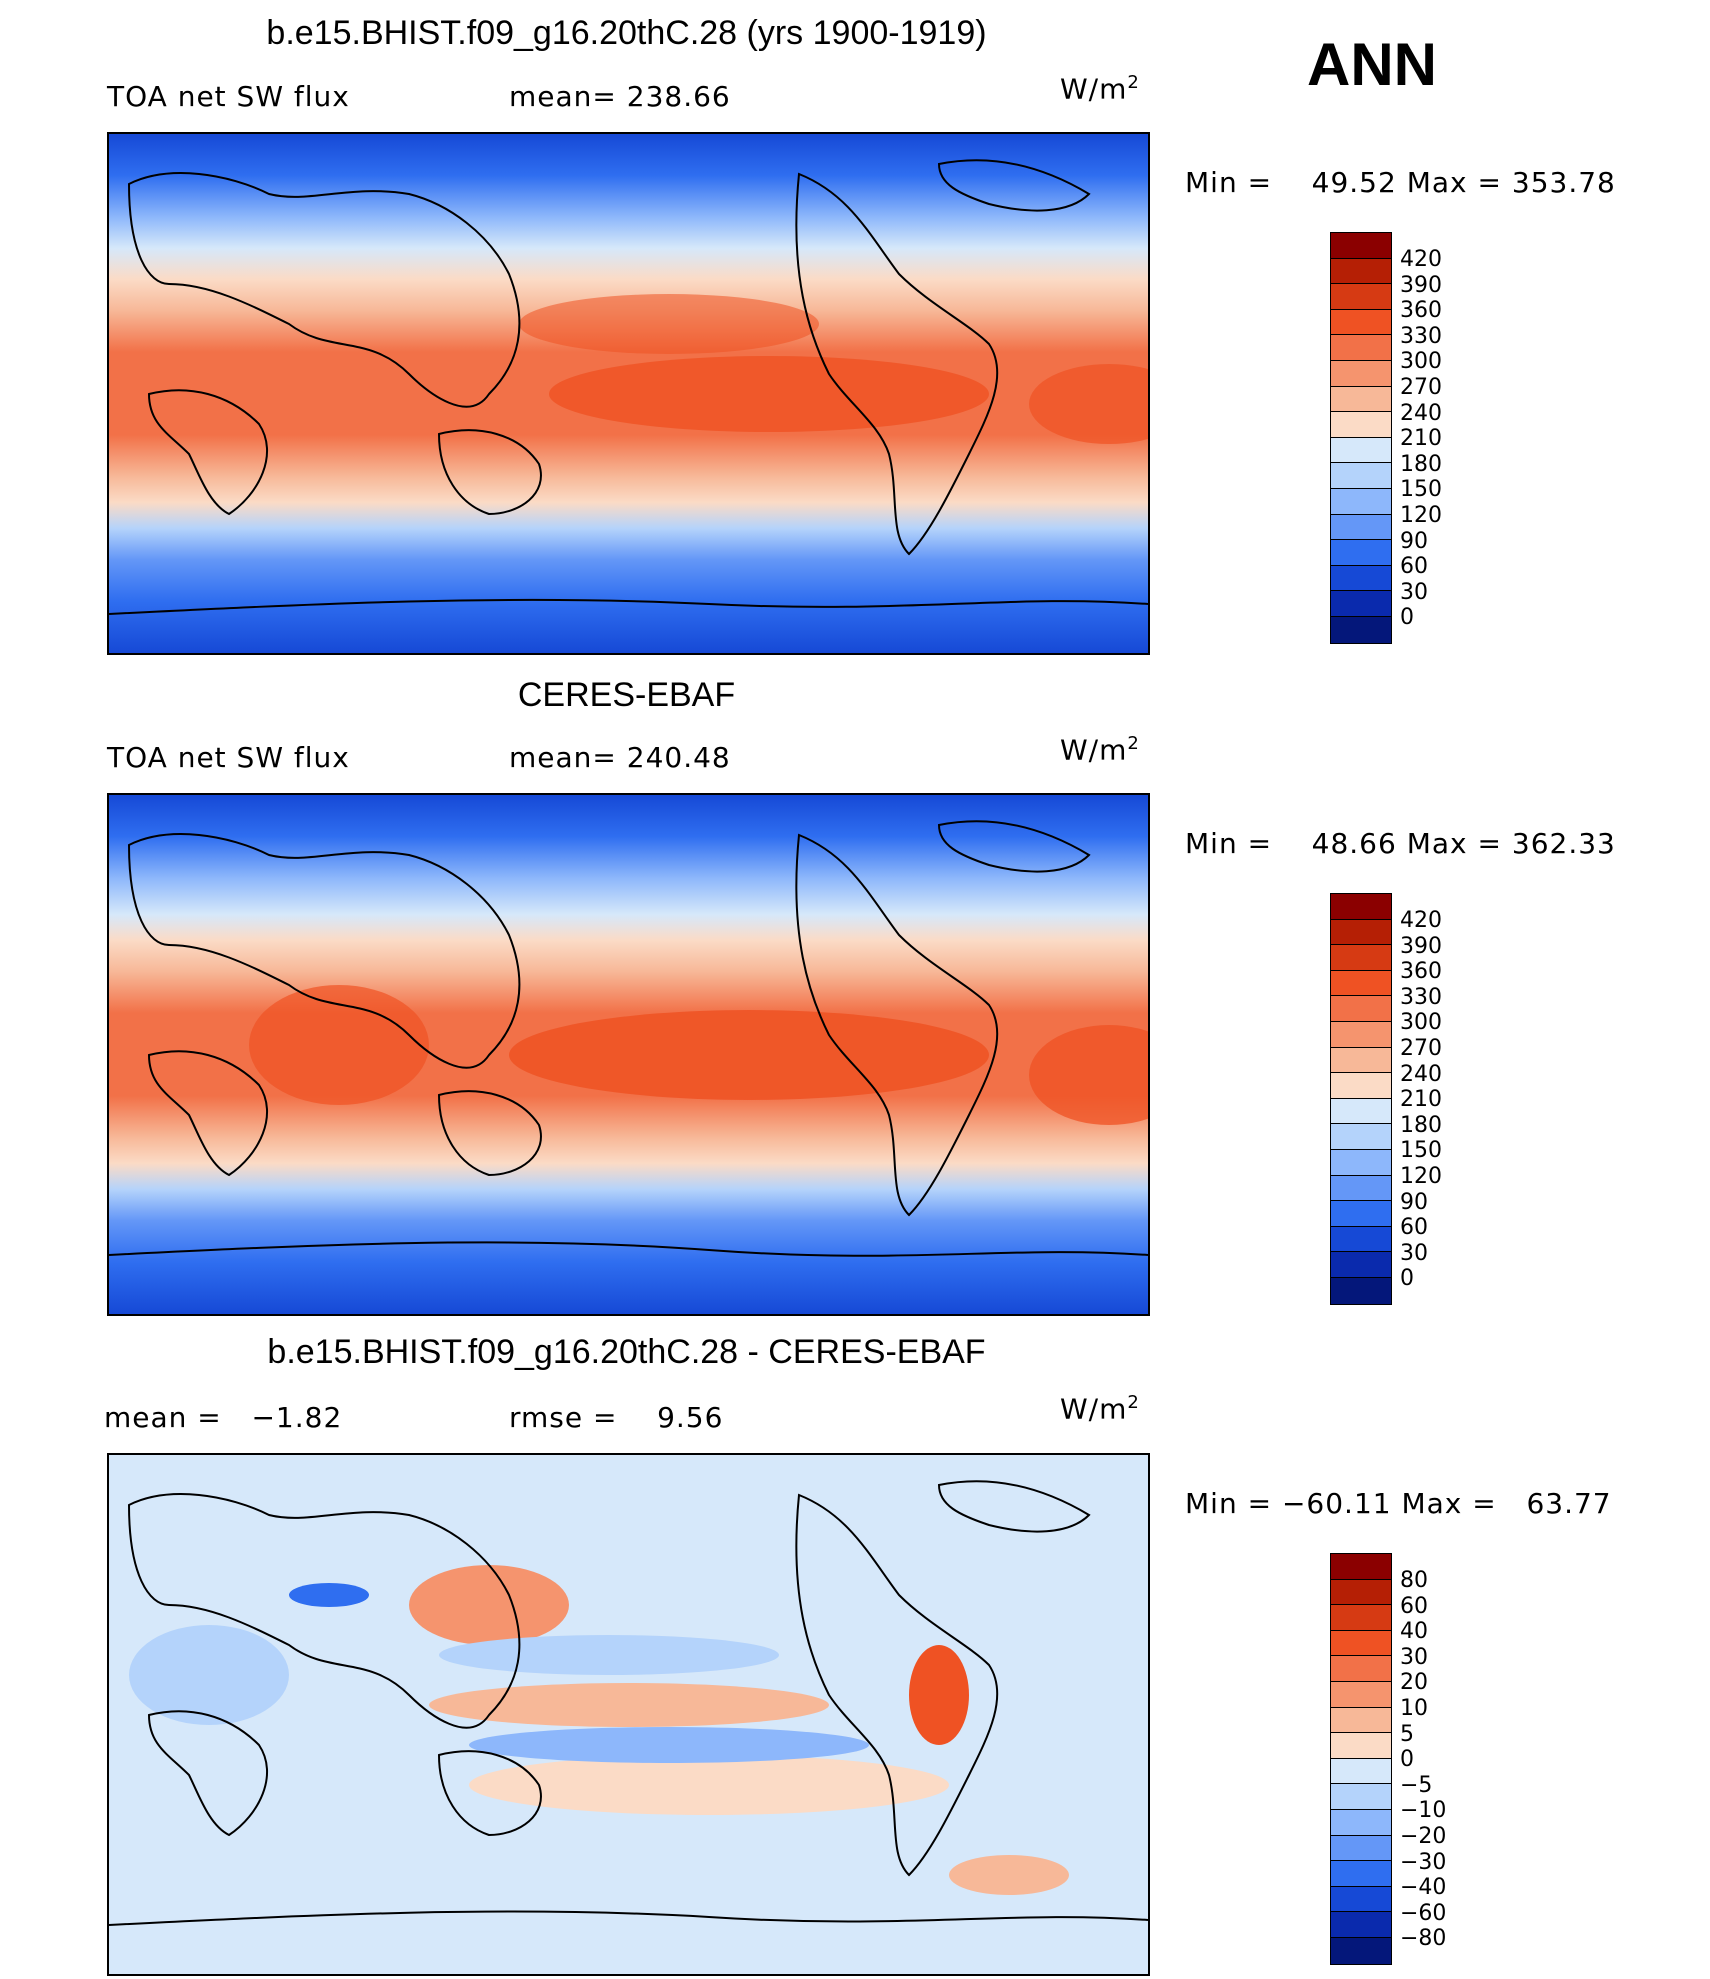 The width and height of the screenshot is (1710, 1979). Describe the element at coordinates (1414, 541) in the screenshot. I see `colorbar-tick-label: 90` at that location.